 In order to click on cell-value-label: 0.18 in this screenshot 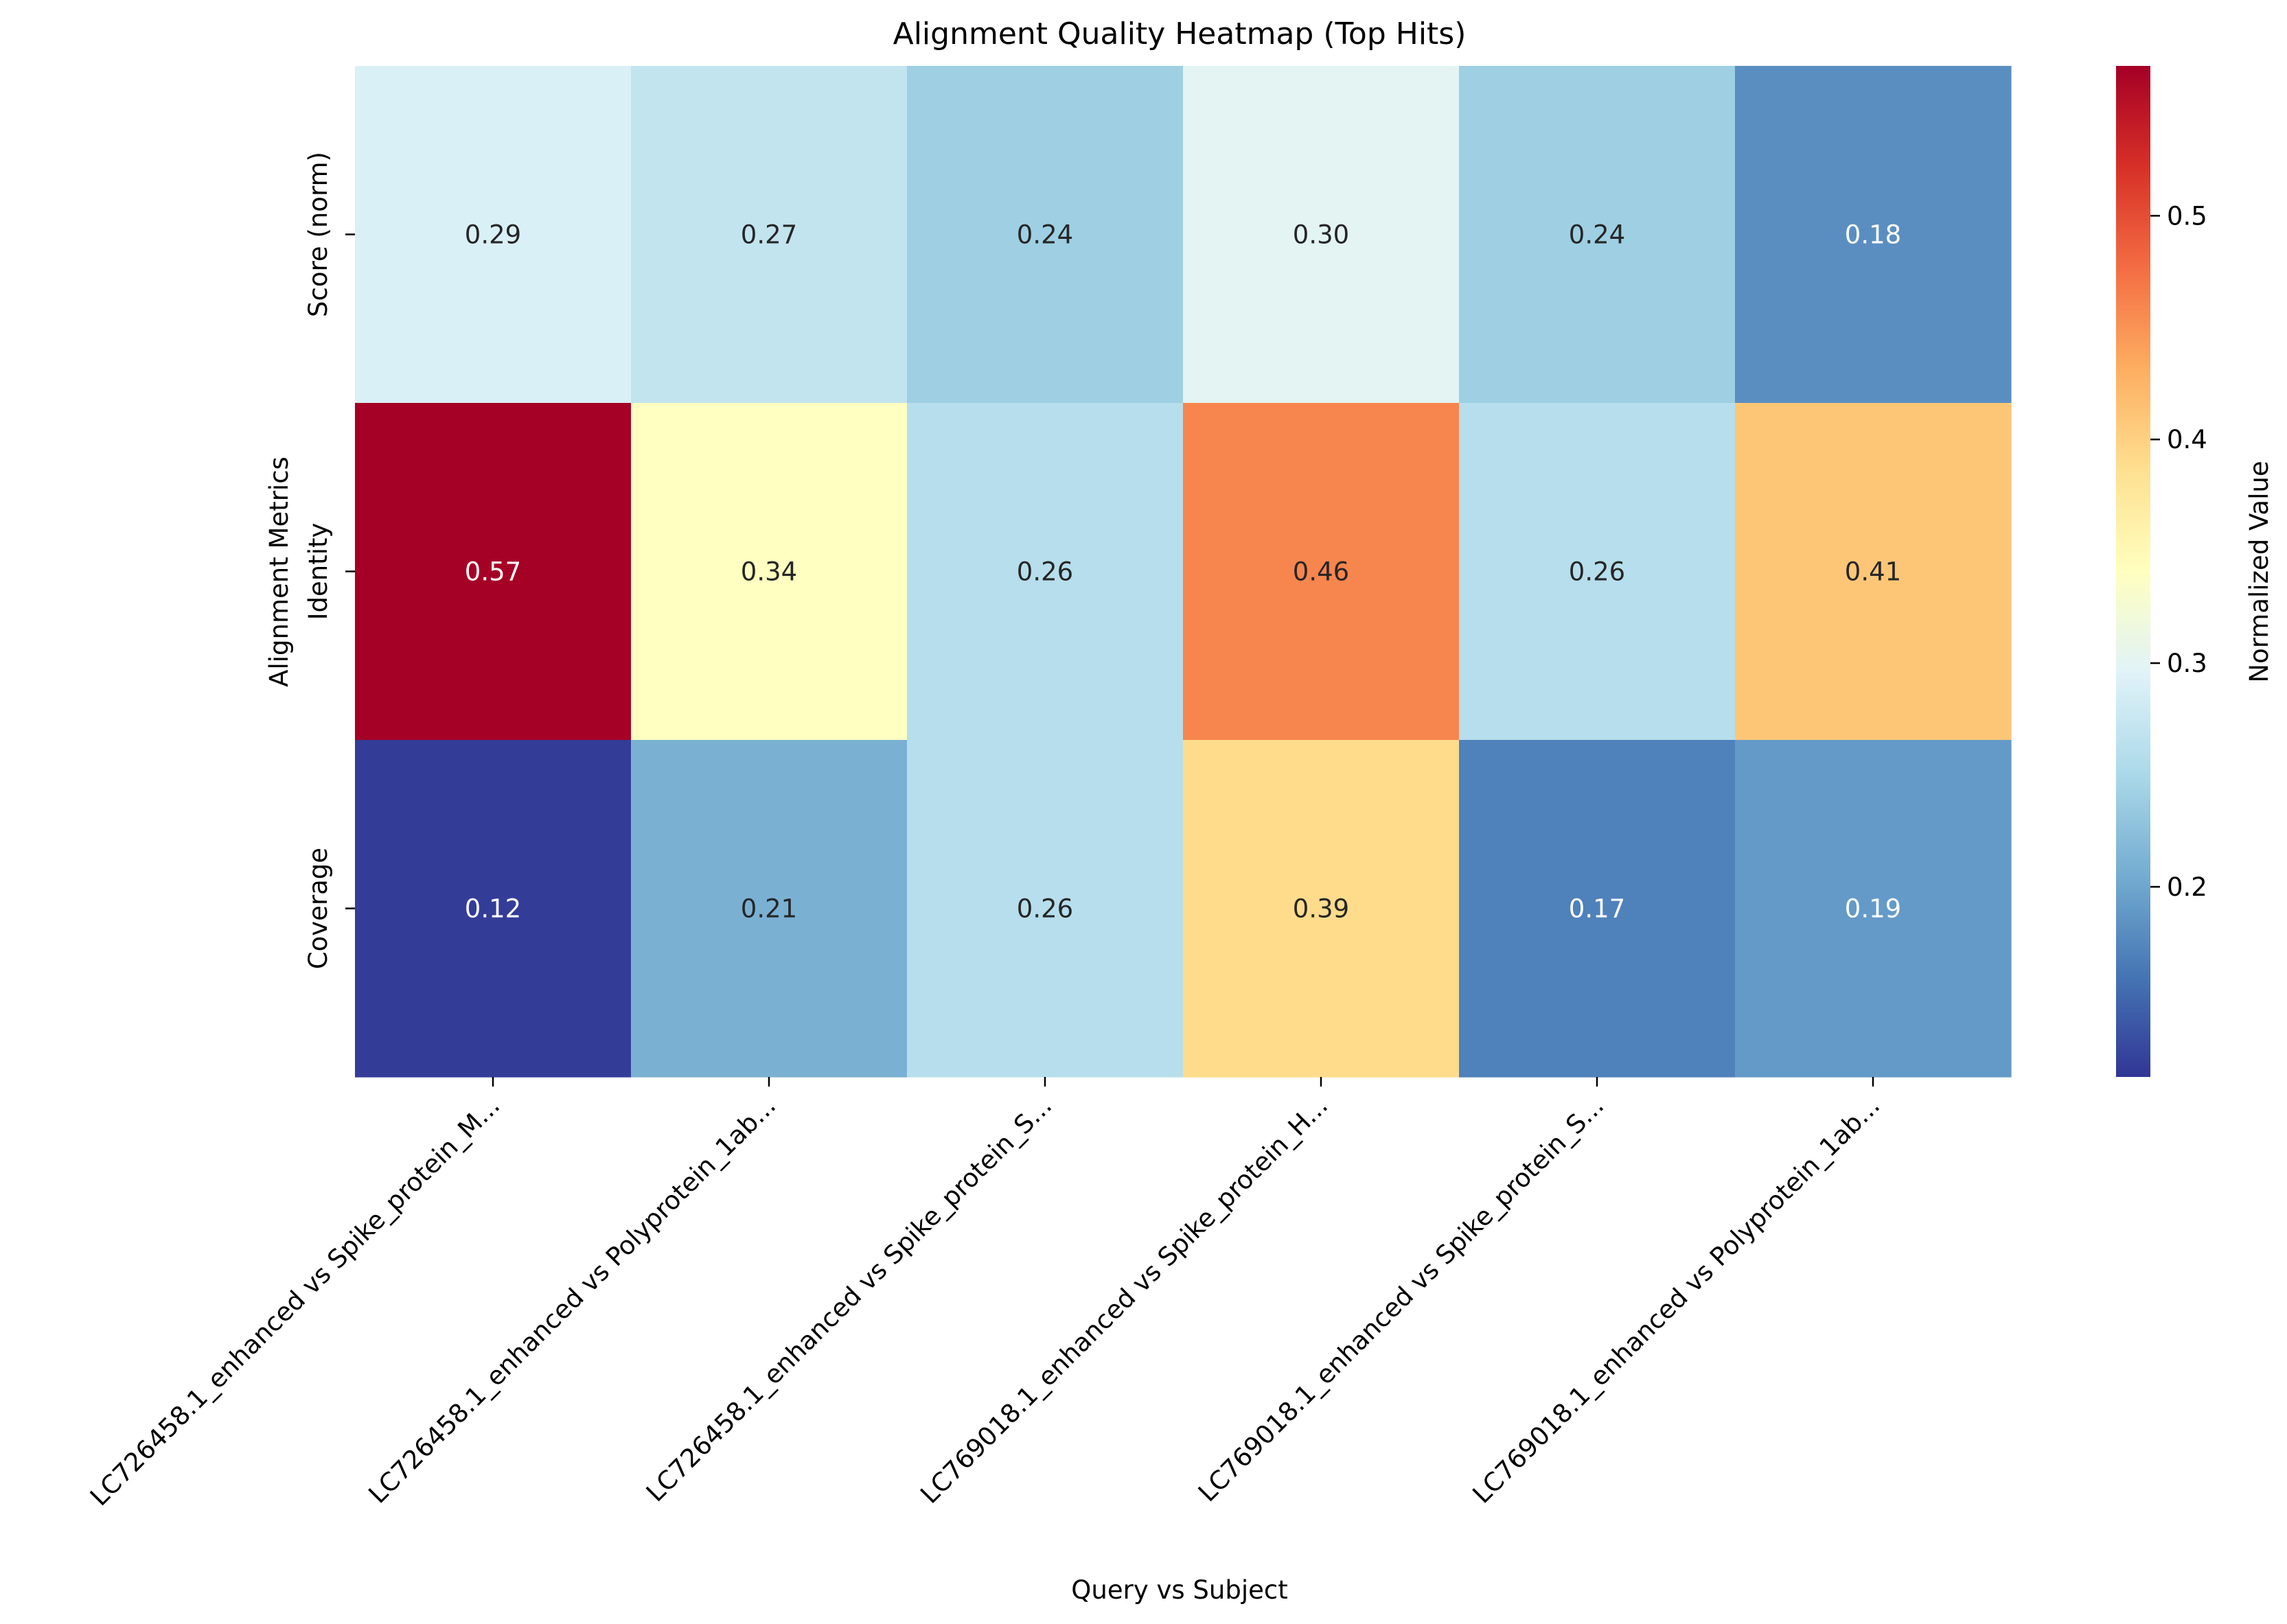, I will do `click(1873, 235)`.